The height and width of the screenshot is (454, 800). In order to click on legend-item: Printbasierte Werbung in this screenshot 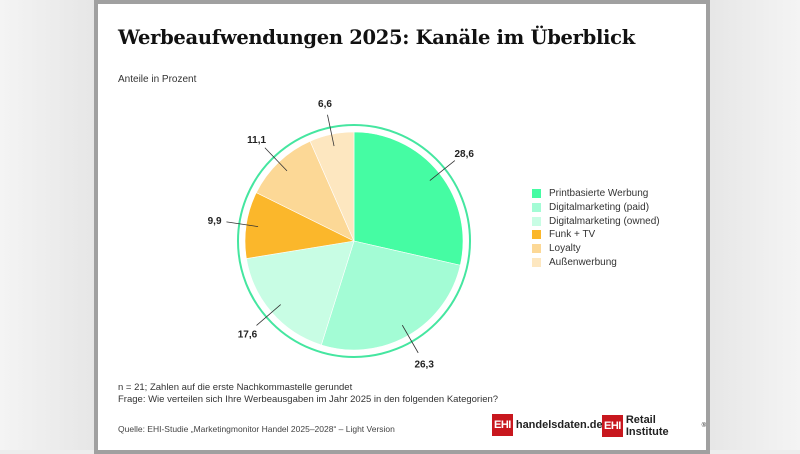, I will do `click(596, 194)`.